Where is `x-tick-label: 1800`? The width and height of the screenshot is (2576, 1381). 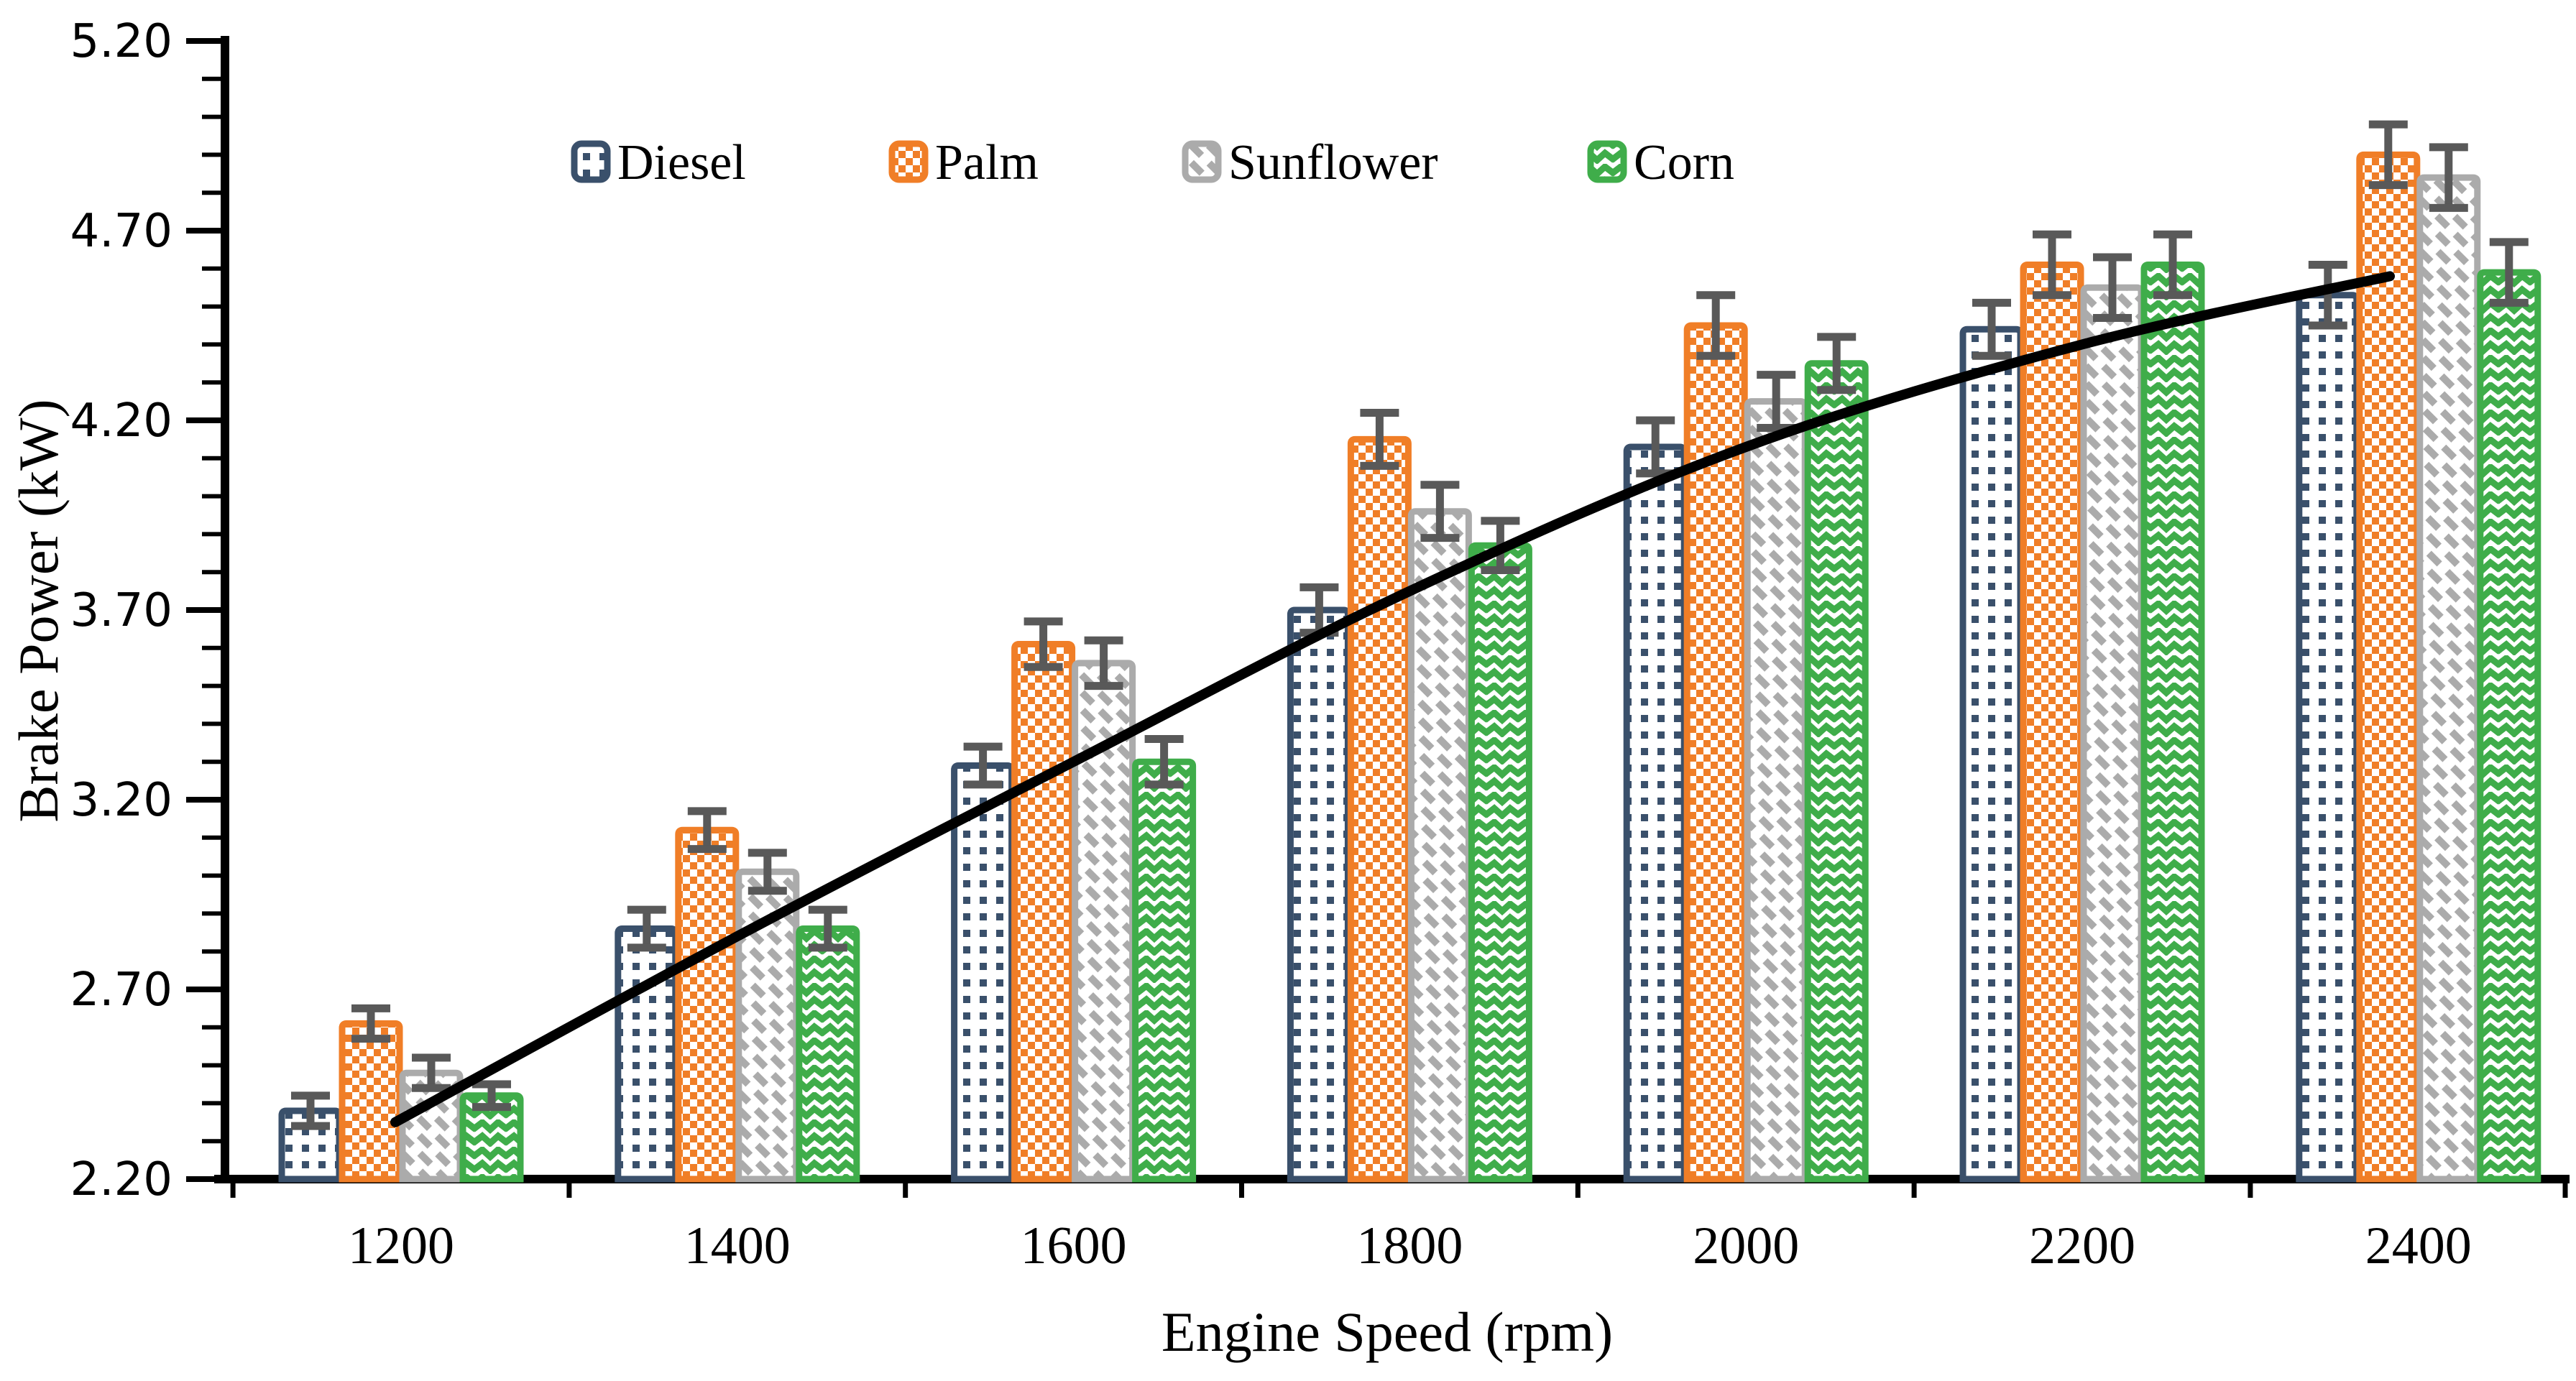 x-tick-label: 1800 is located at coordinates (1409, 1245).